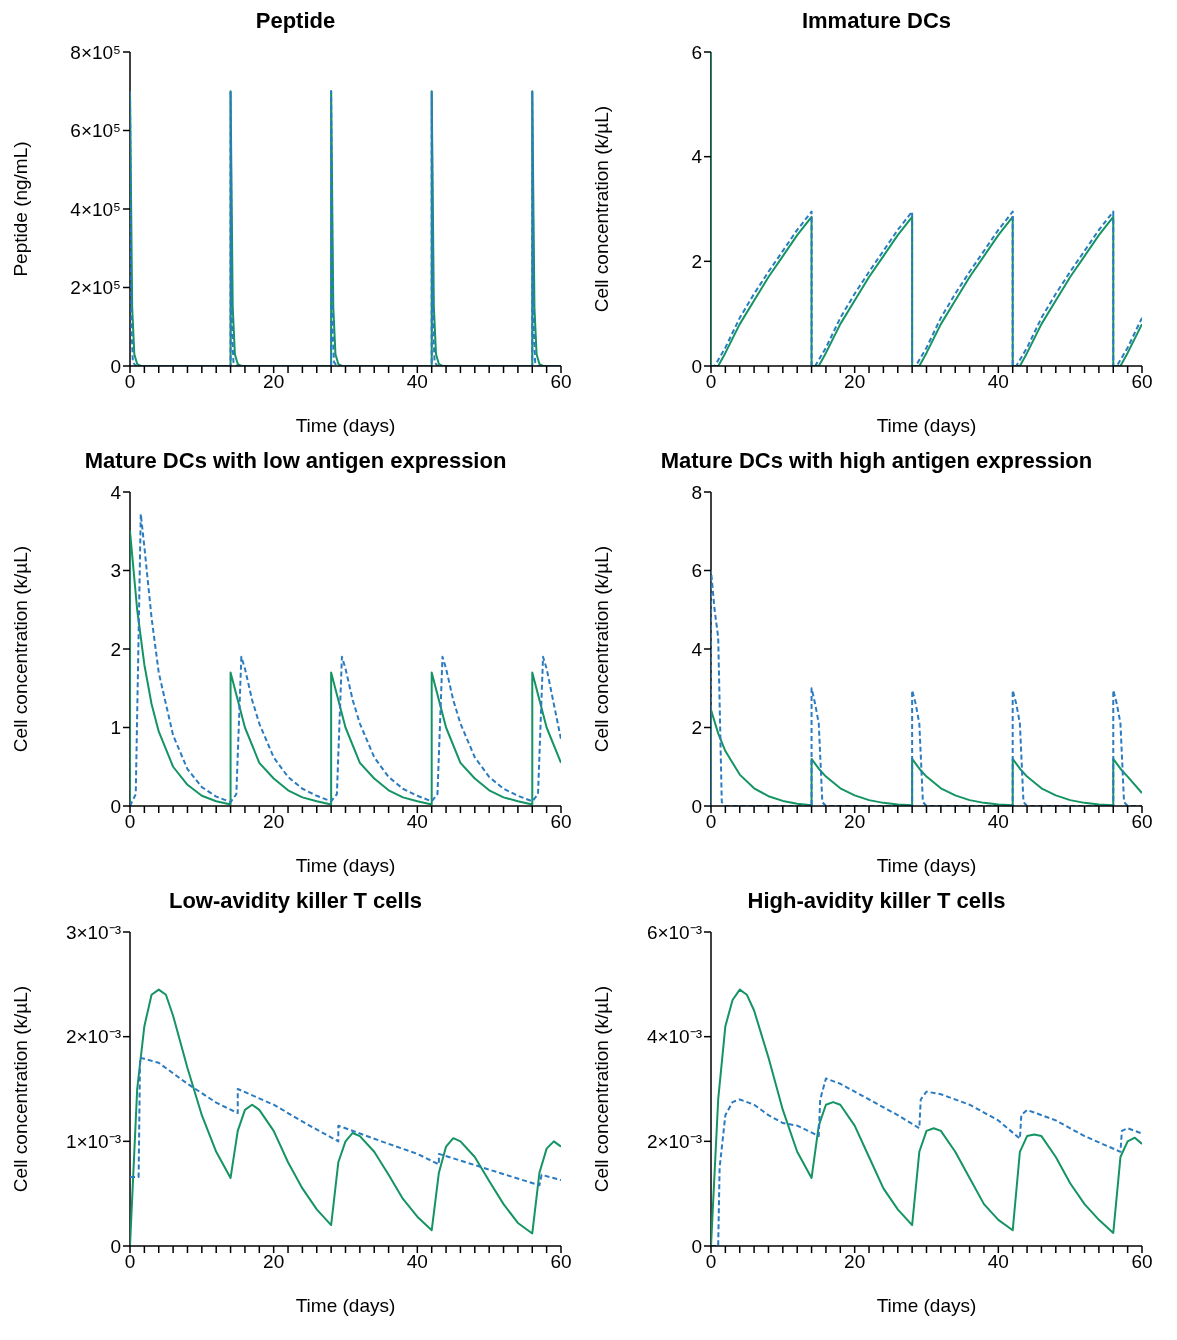 Image resolution: width=1177 pixels, height=1340 pixels. I want to click on y-tick-label: 8, so click(696, 492).